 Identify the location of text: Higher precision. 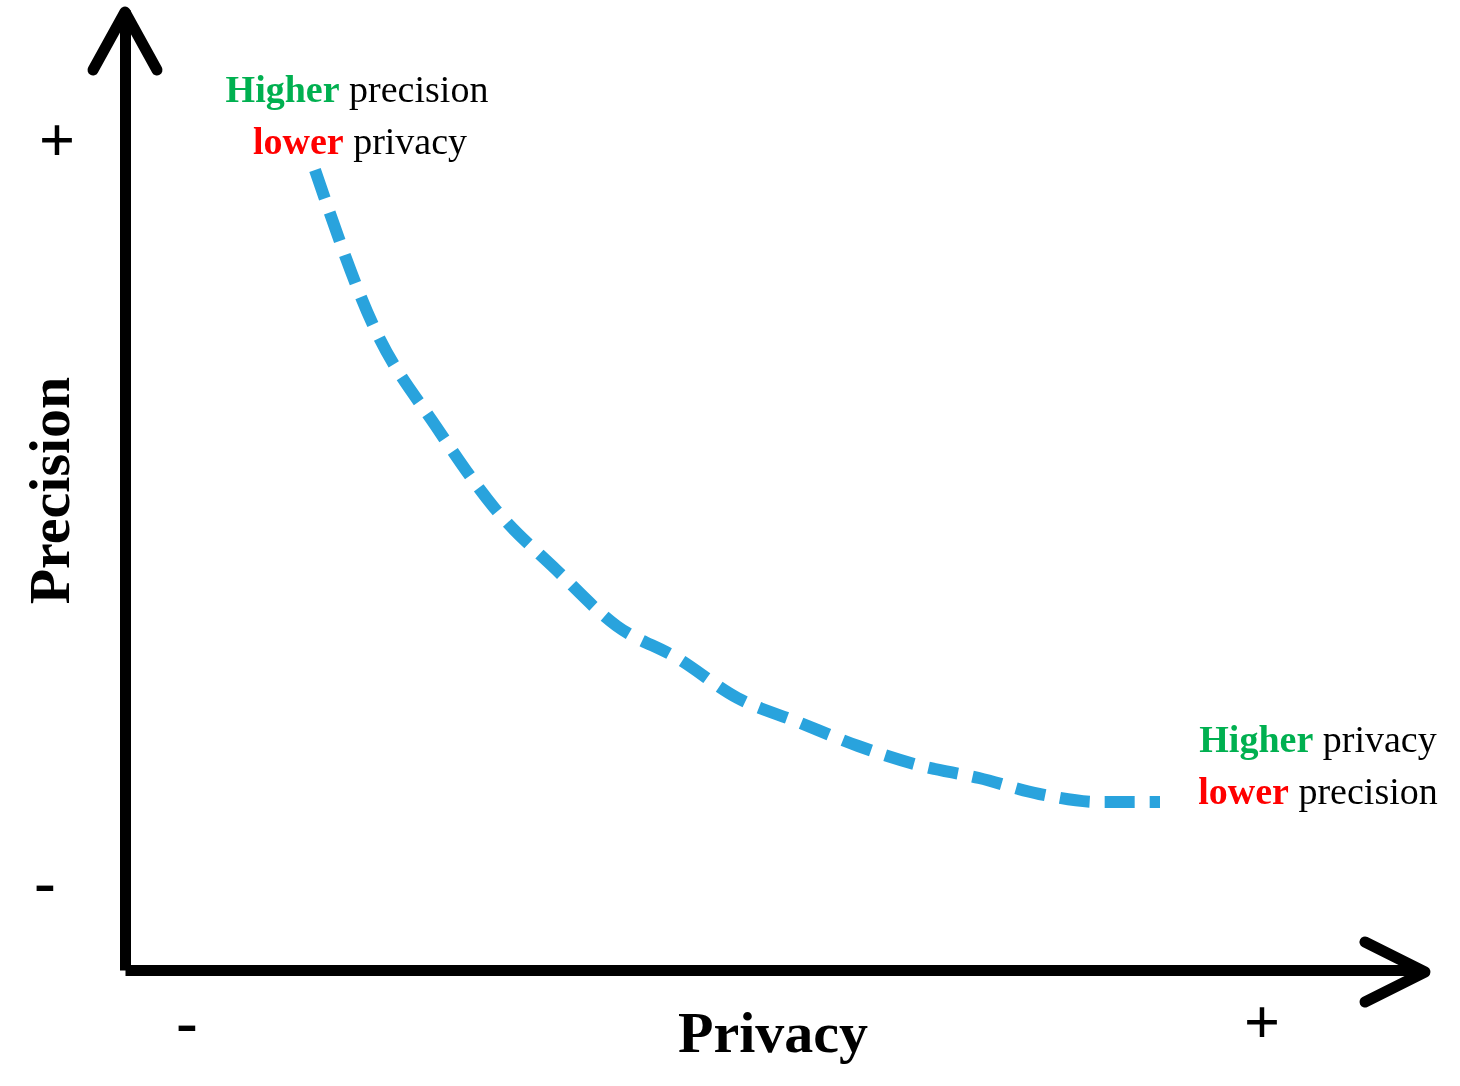
(357, 89).